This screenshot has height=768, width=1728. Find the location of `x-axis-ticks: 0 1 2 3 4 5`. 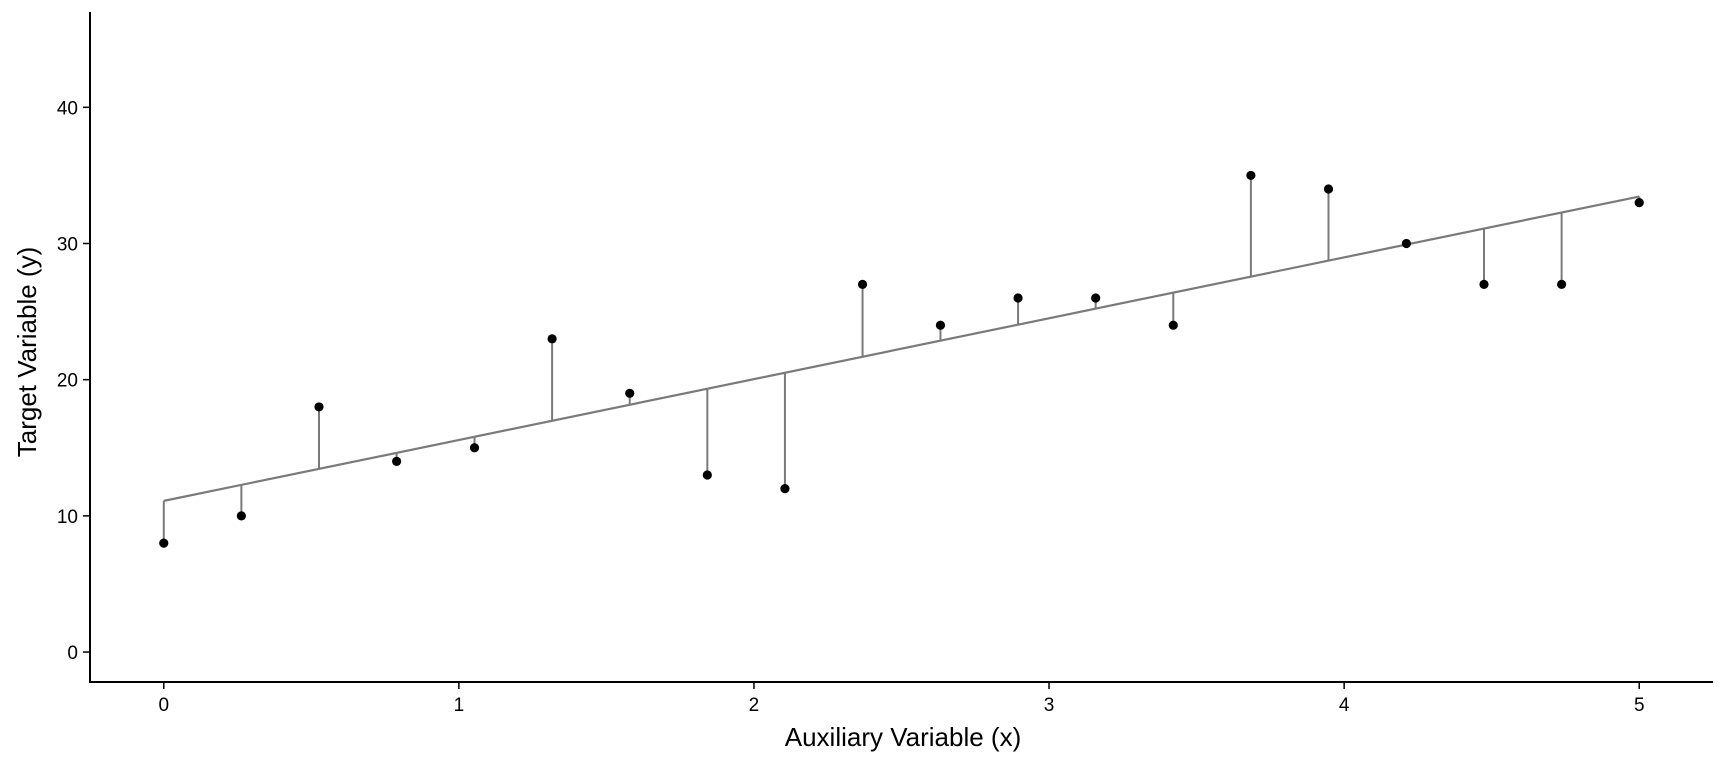

x-axis-ticks: 0 1 2 3 4 5 is located at coordinates (901, 699).